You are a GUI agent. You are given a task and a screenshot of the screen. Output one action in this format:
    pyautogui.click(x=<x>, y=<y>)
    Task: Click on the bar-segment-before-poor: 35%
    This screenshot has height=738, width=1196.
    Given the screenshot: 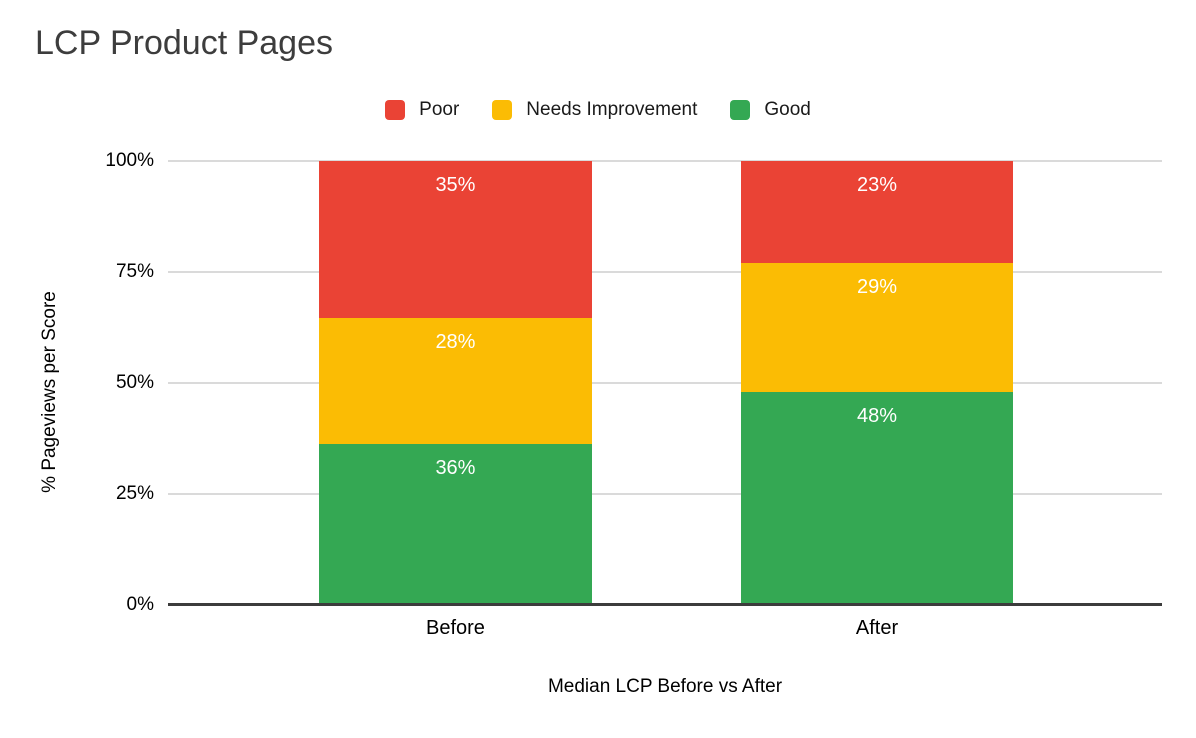 What is the action you would take?
    pyautogui.click(x=455, y=239)
    